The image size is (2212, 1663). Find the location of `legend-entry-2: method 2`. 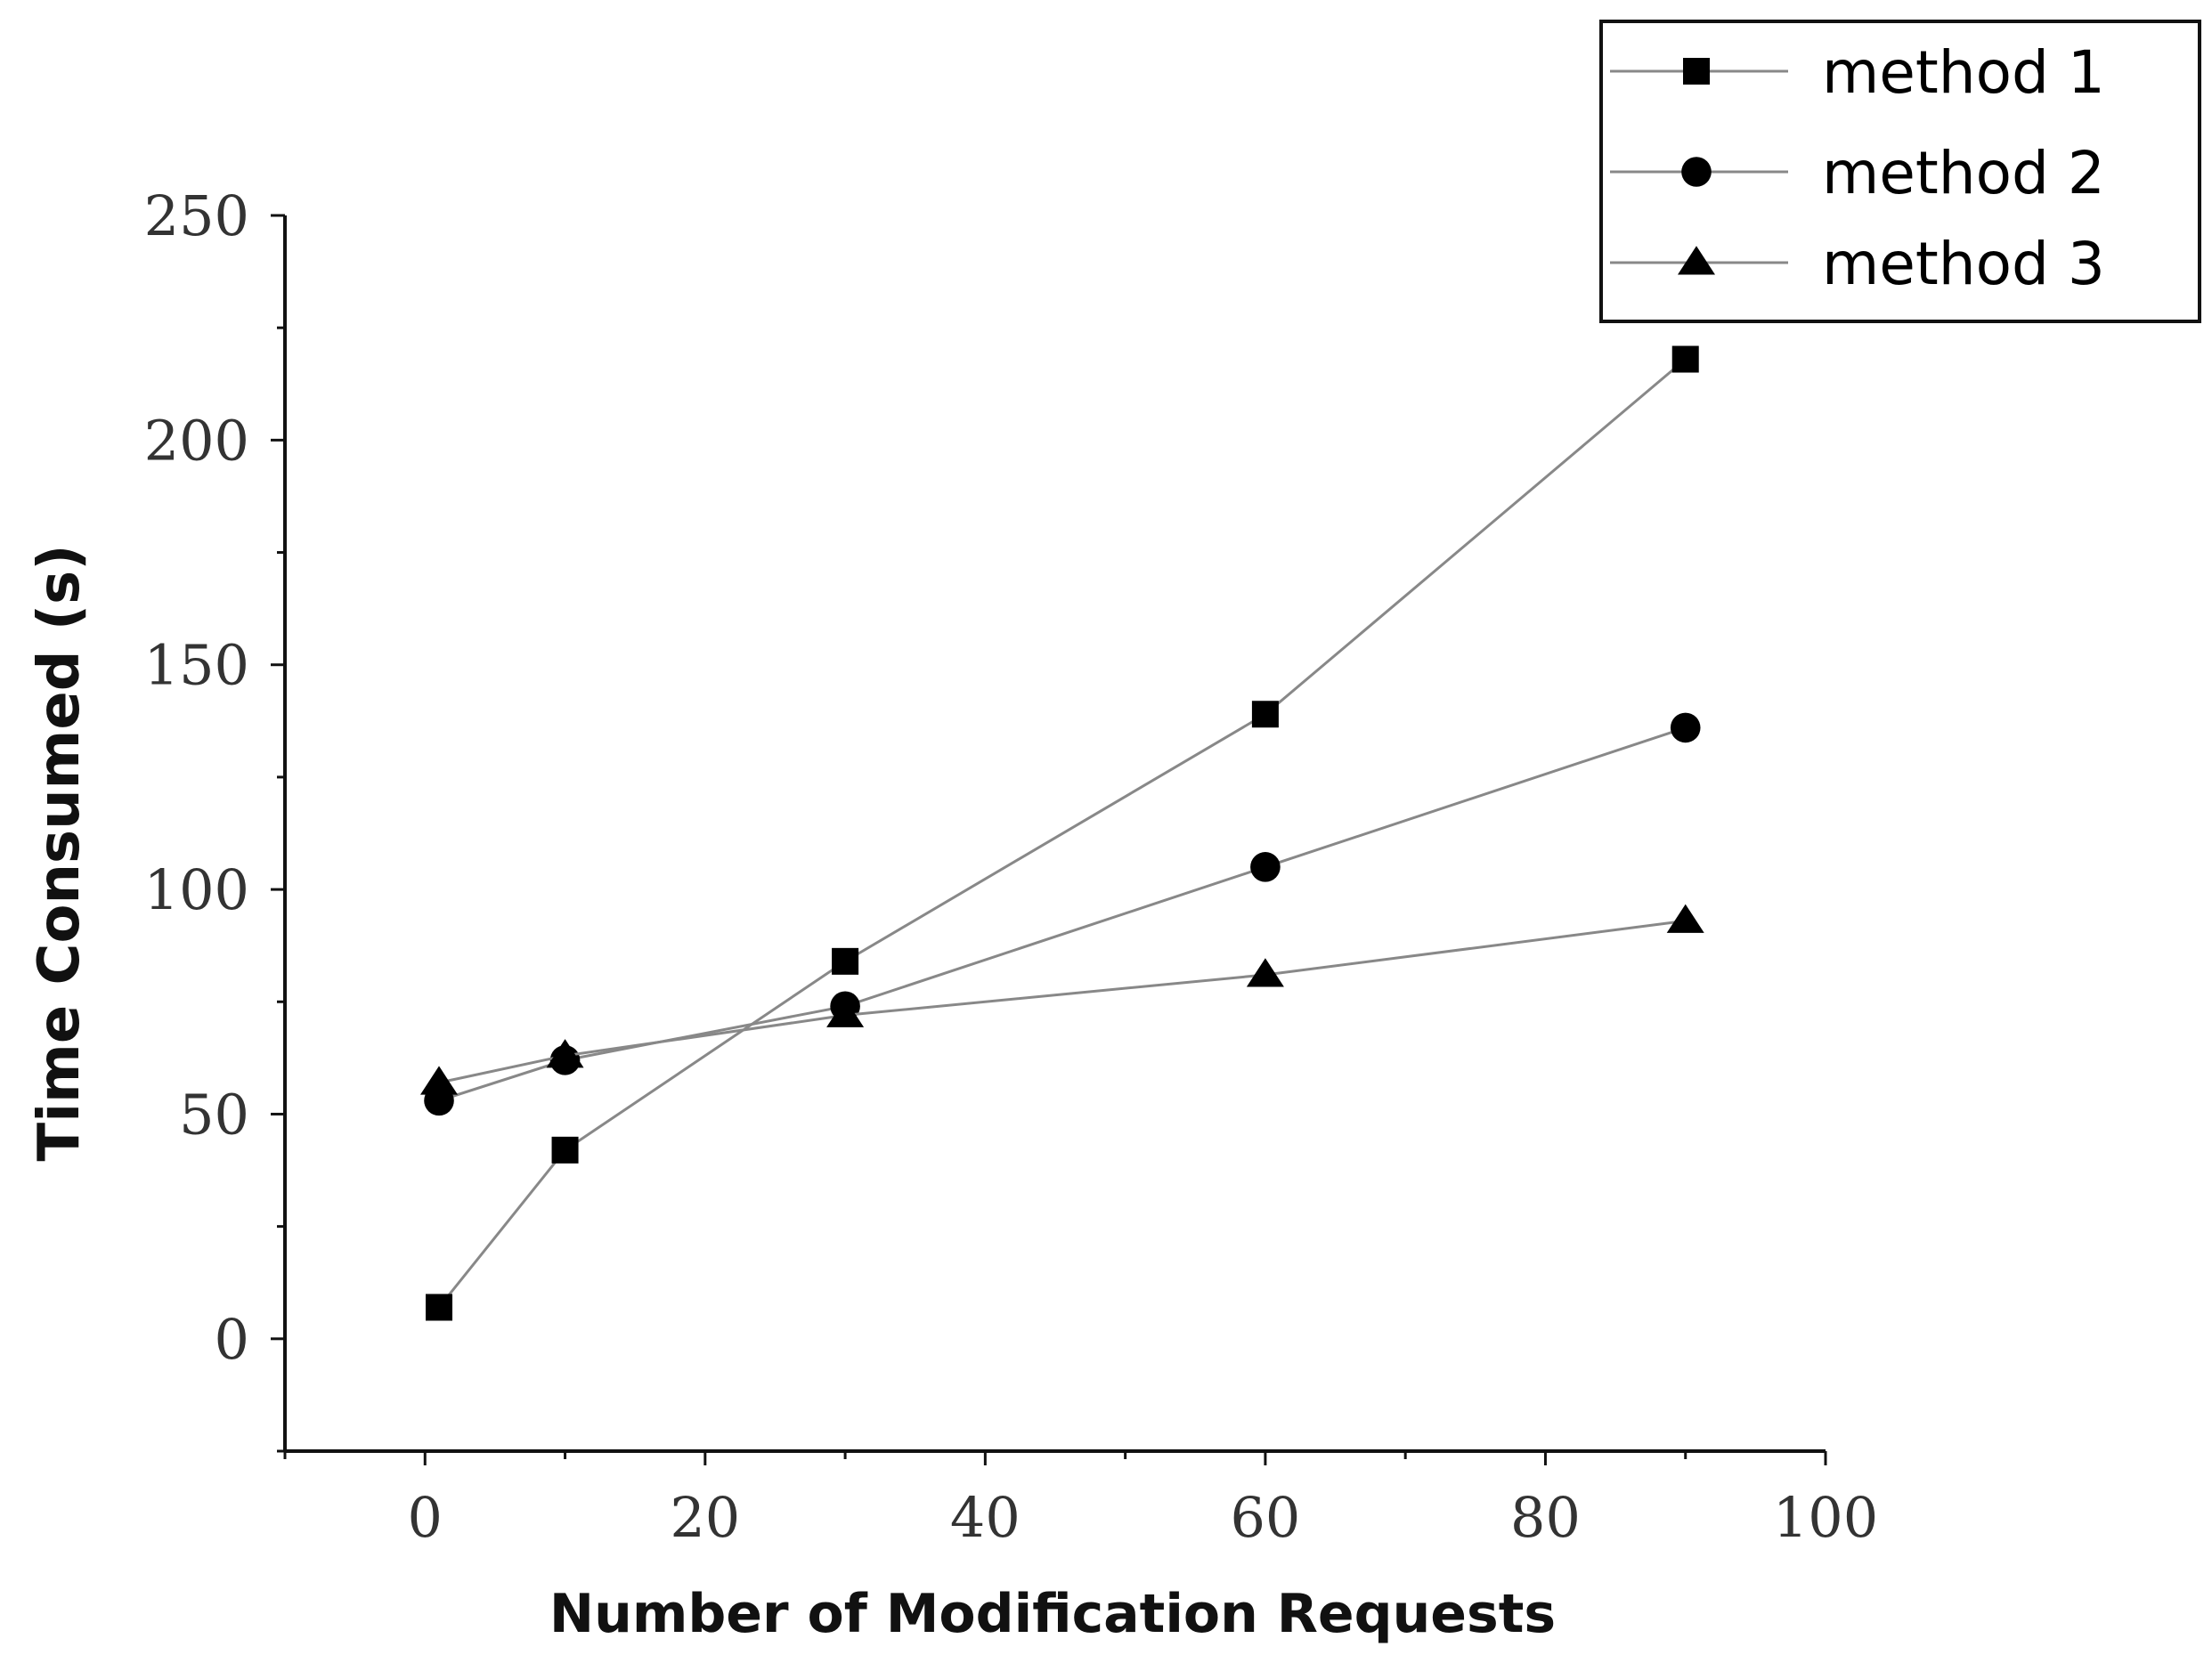

legend-entry-2: method 2 is located at coordinates (1857, 173).